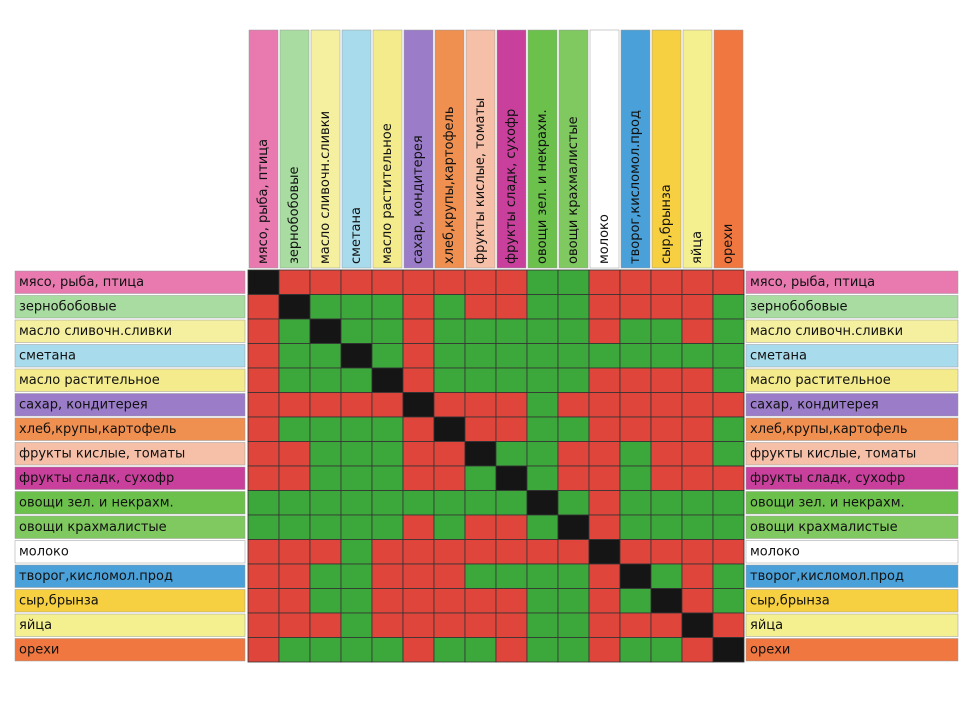  What do you see at coordinates (604, 239) in the screenshot?
I see `column-label: молоко` at bounding box center [604, 239].